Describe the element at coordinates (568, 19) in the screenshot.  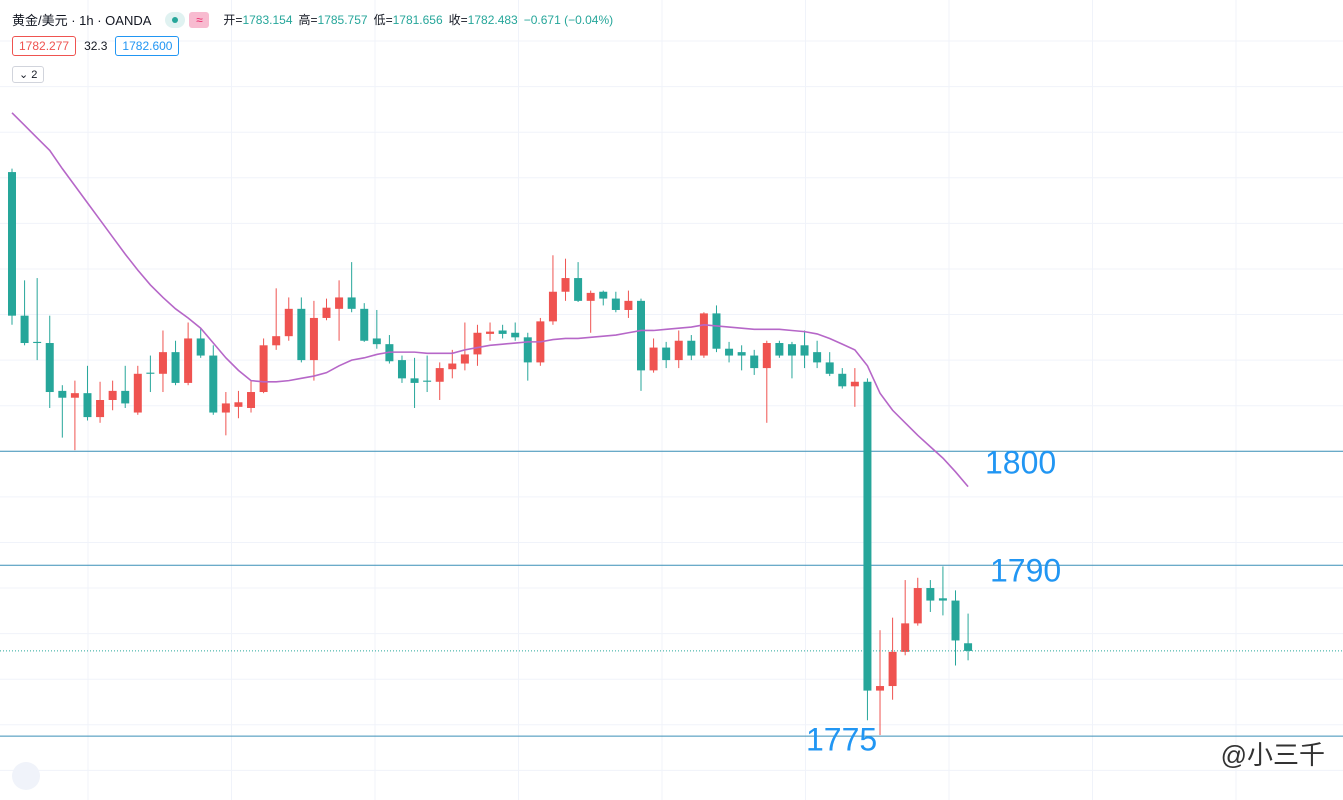
I see `change: −0.671 (−0.04%)` at that location.